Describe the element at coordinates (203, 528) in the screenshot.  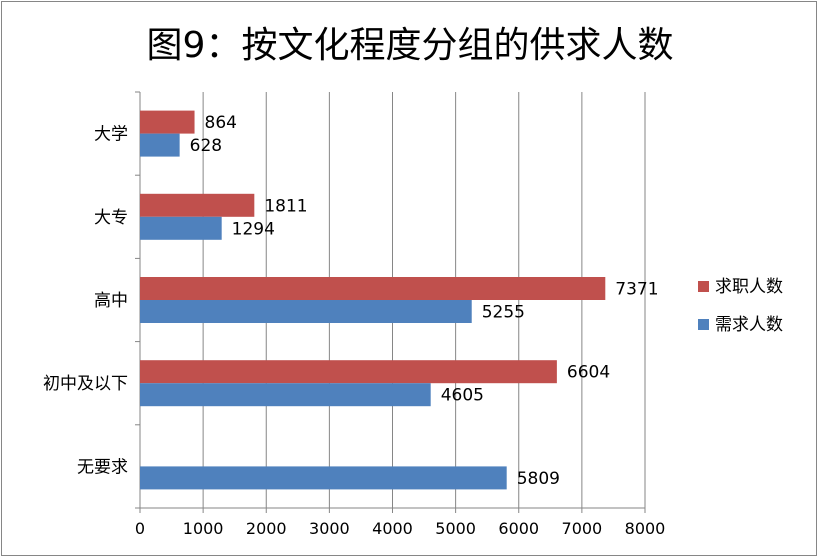
I see `x-tick-label: 1000` at that location.